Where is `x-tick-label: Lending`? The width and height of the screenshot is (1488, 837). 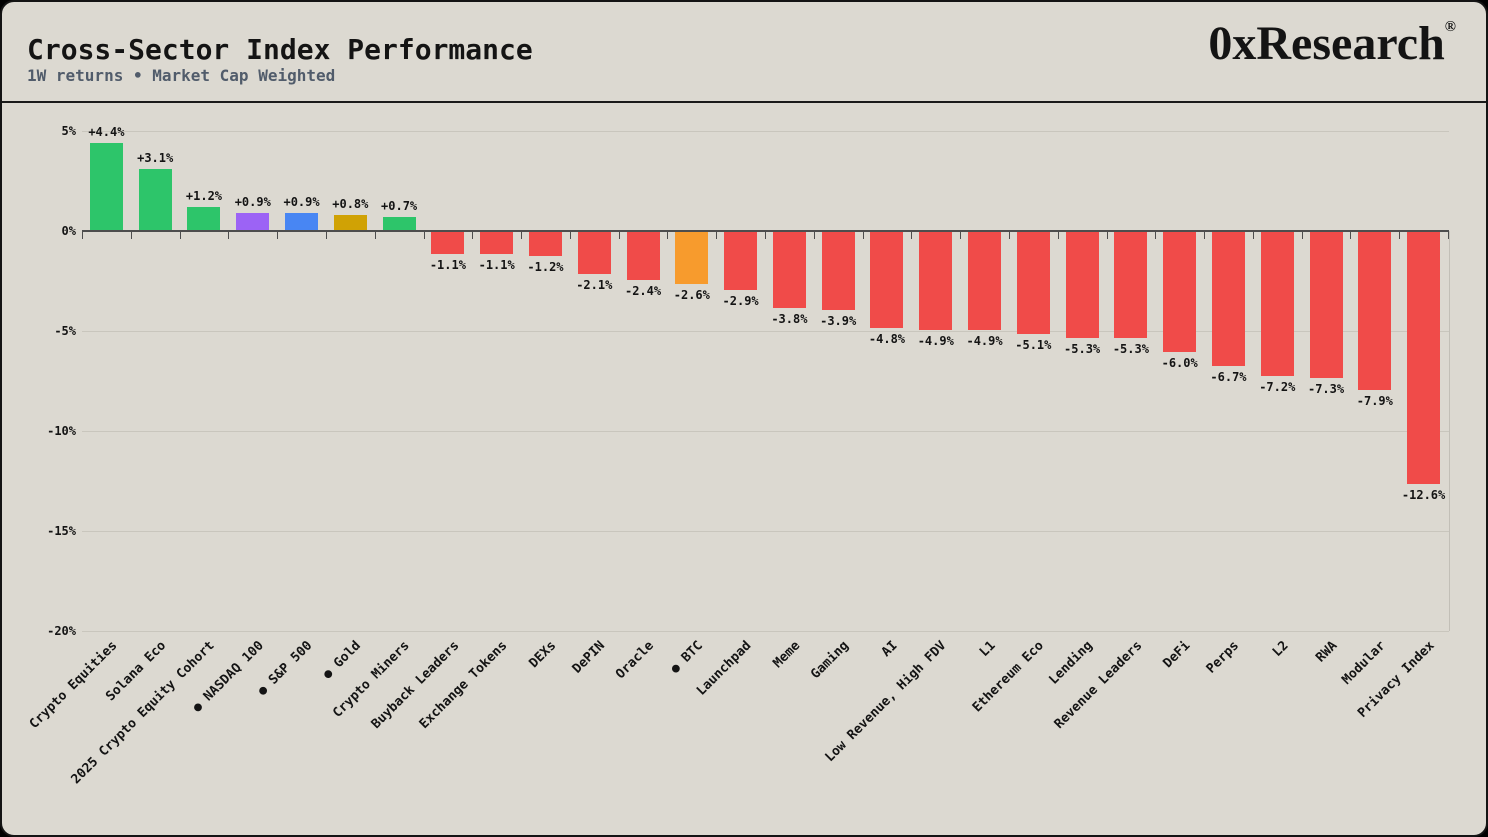
x-tick-label: Lending is located at coordinates (1071, 663).